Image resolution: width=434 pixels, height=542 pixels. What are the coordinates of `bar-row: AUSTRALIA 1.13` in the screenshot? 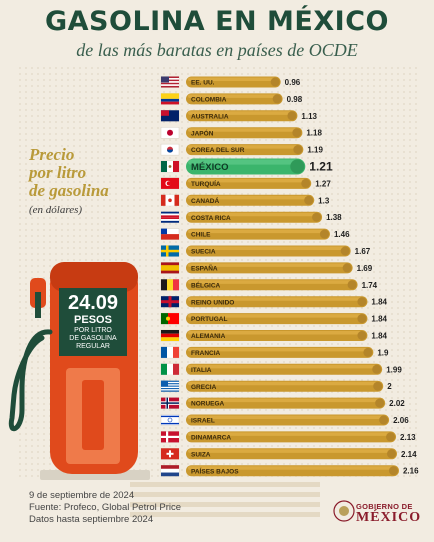 It's located at (239, 116).